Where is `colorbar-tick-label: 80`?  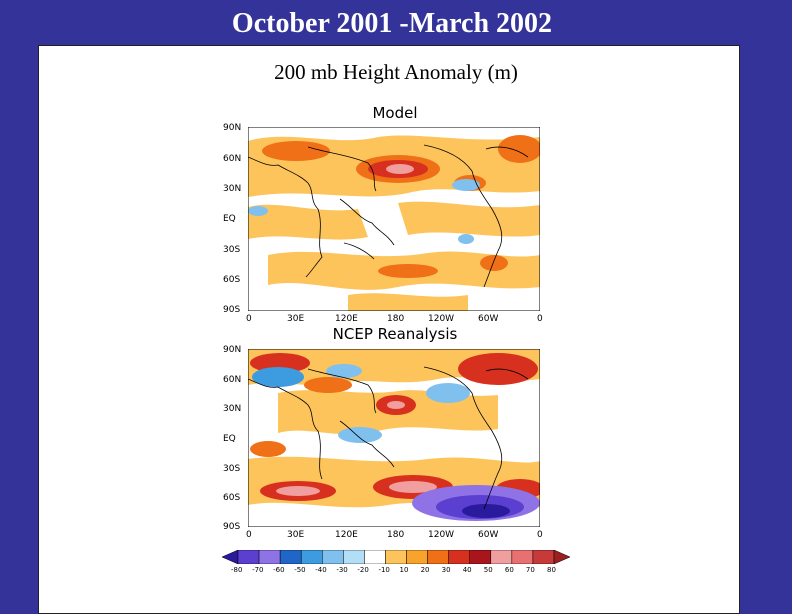 colorbar-tick-label: 80 is located at coordinates (551, 570).